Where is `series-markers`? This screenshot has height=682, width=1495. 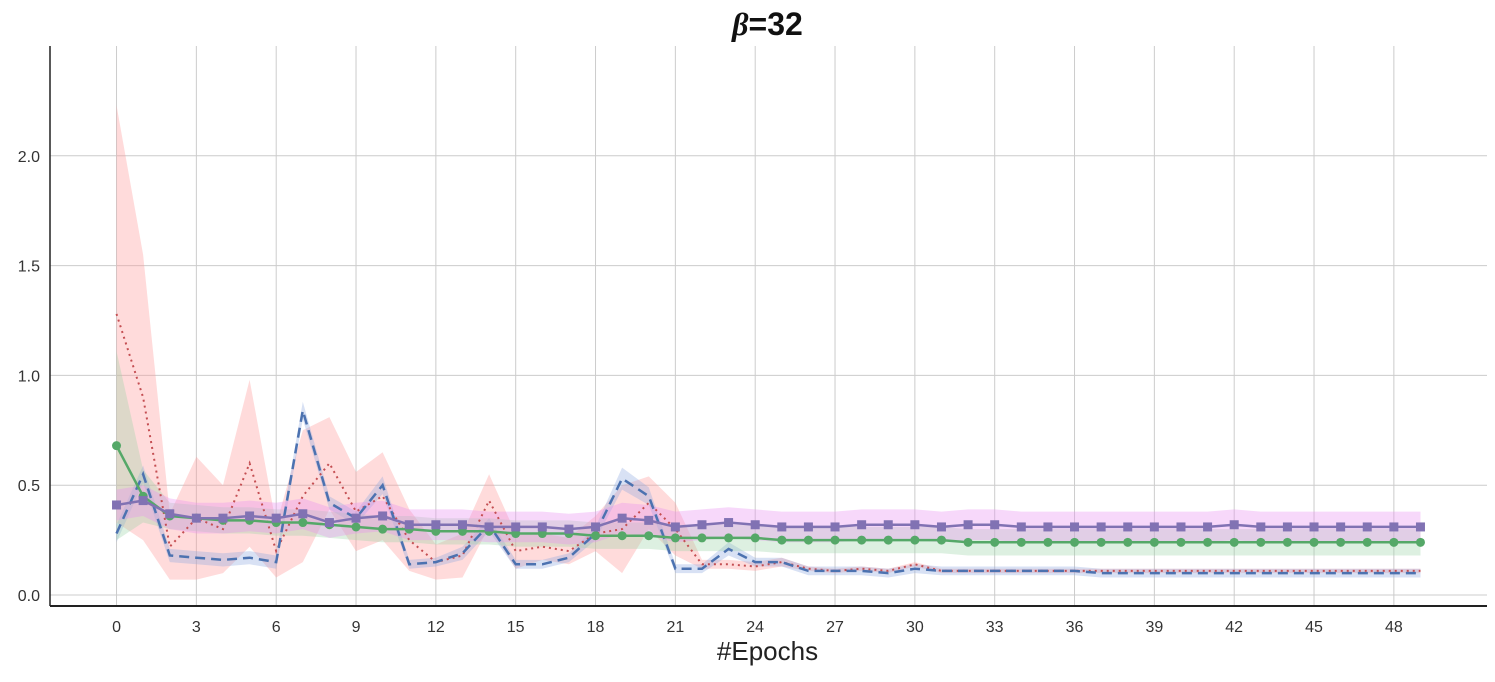 series-markers is located at coordinates (768, 494).